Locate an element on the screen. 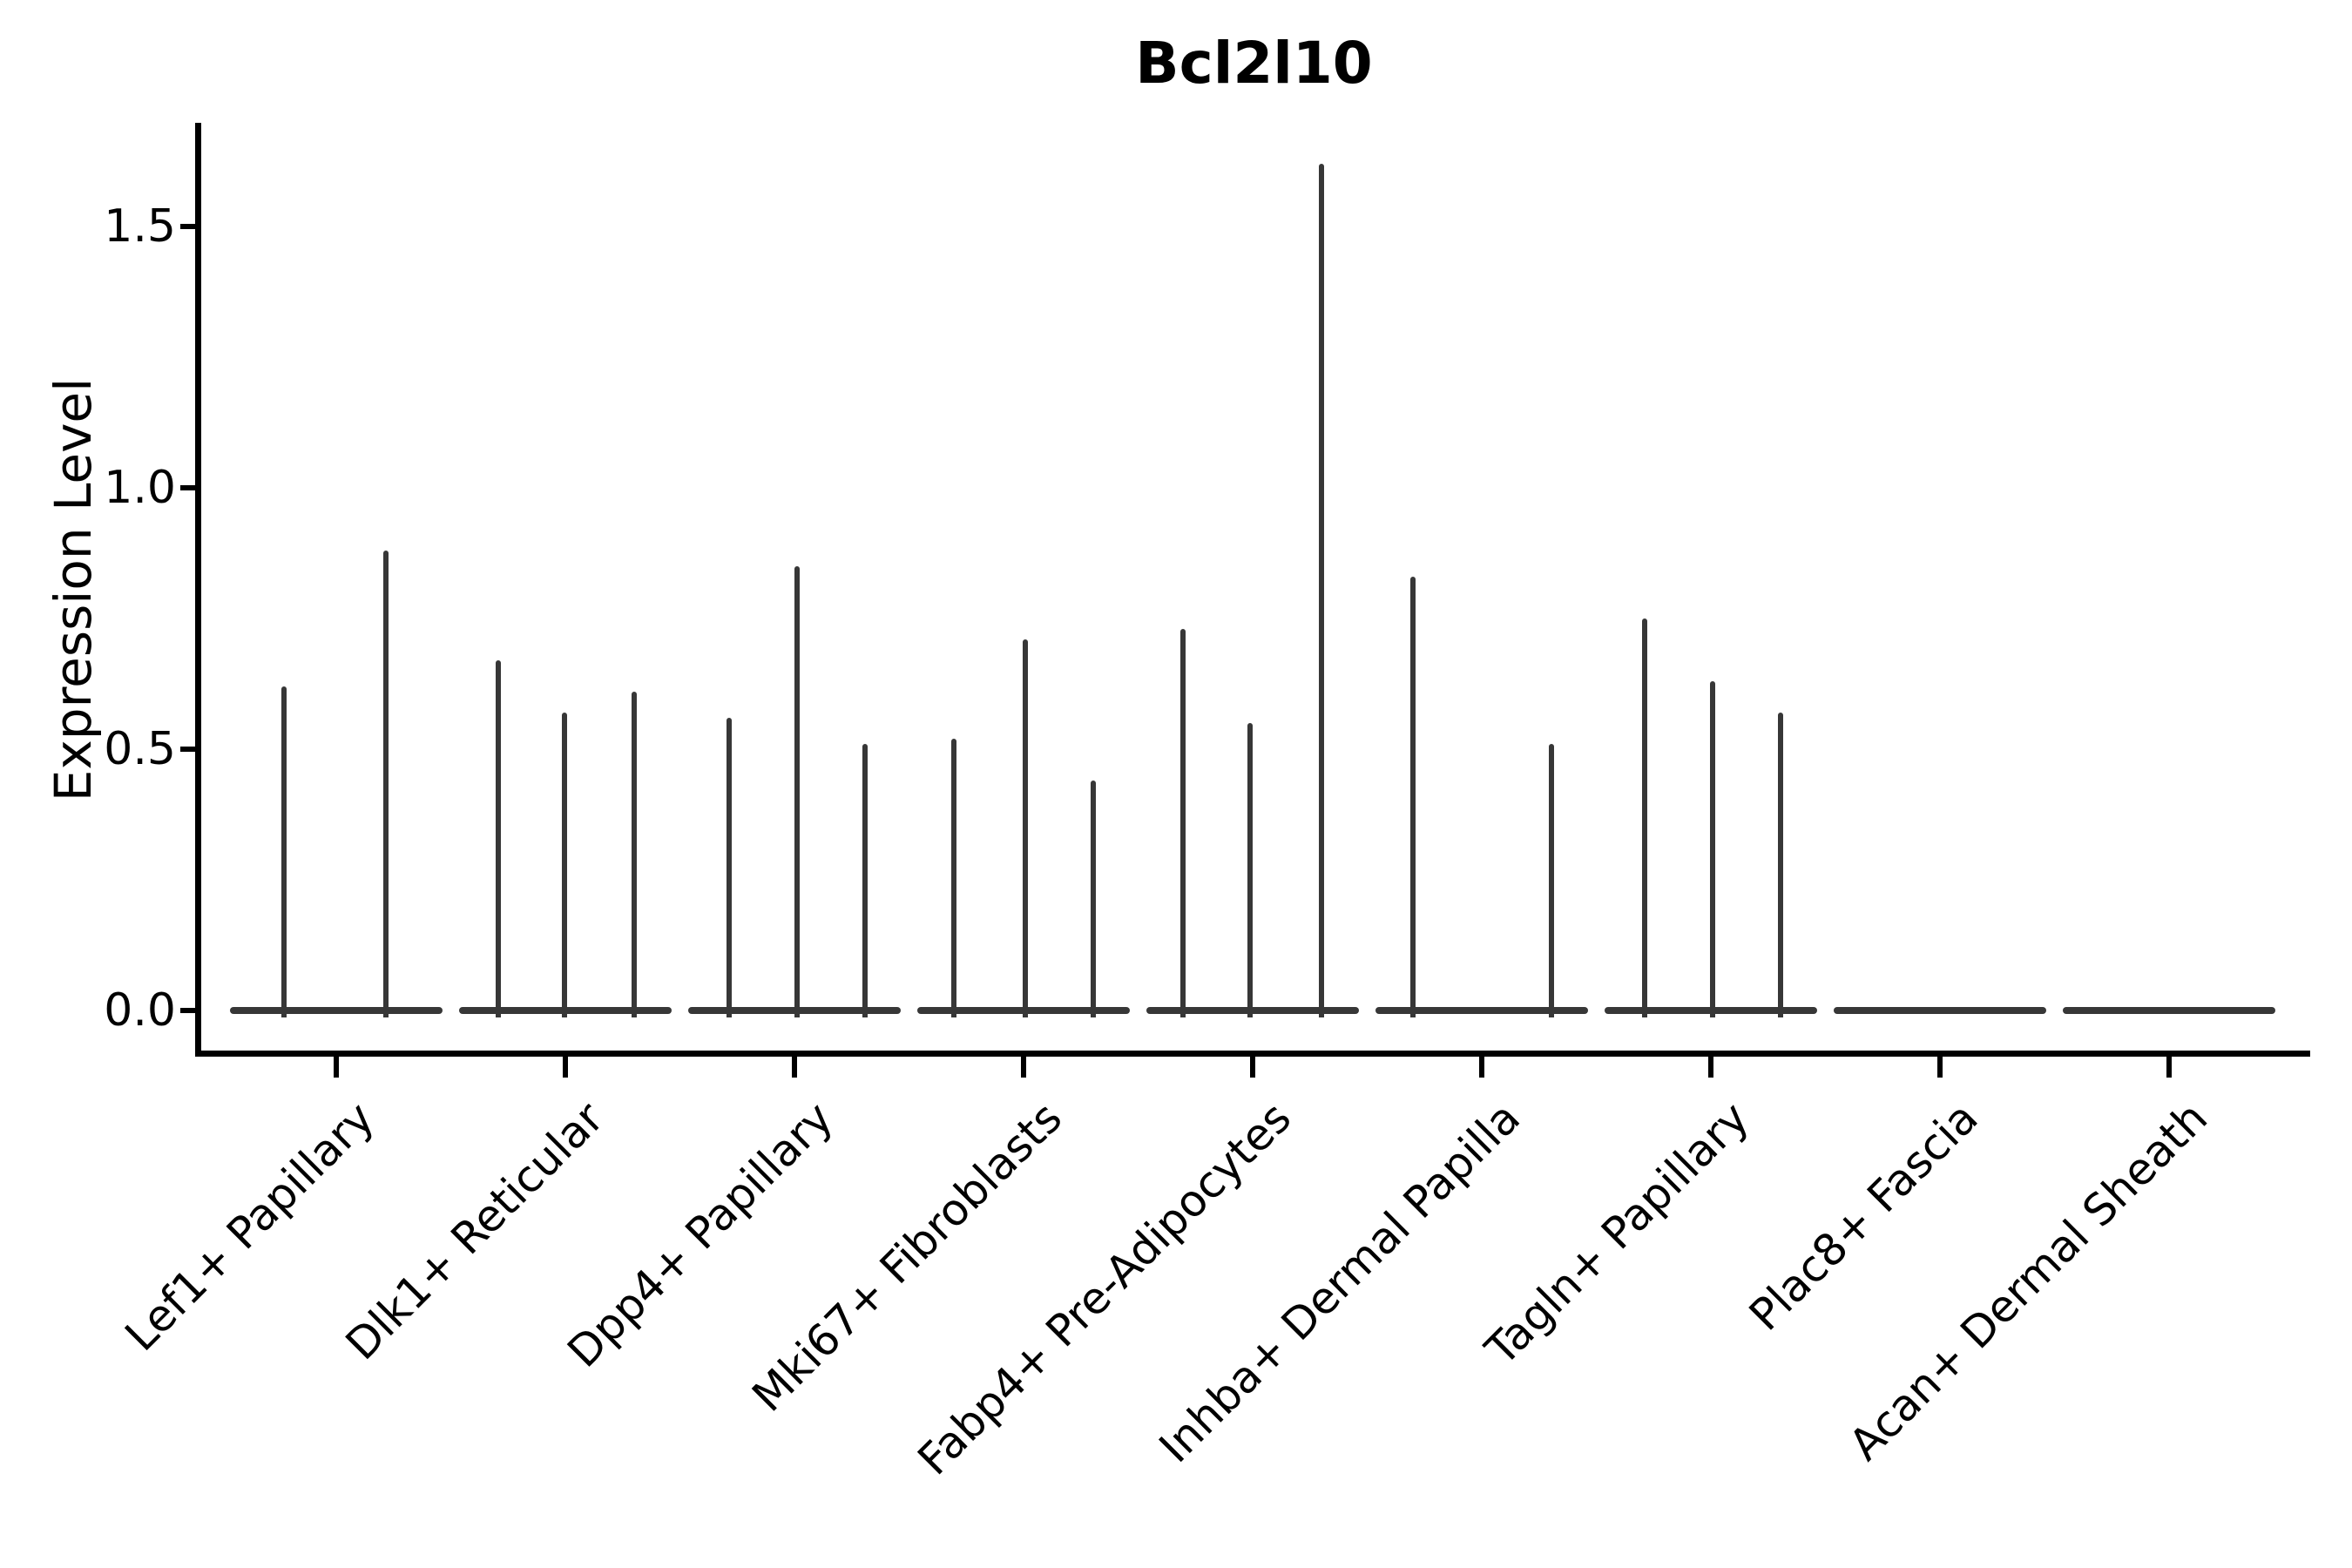  x-axis-spine is located at coordinates (1252, 1054).